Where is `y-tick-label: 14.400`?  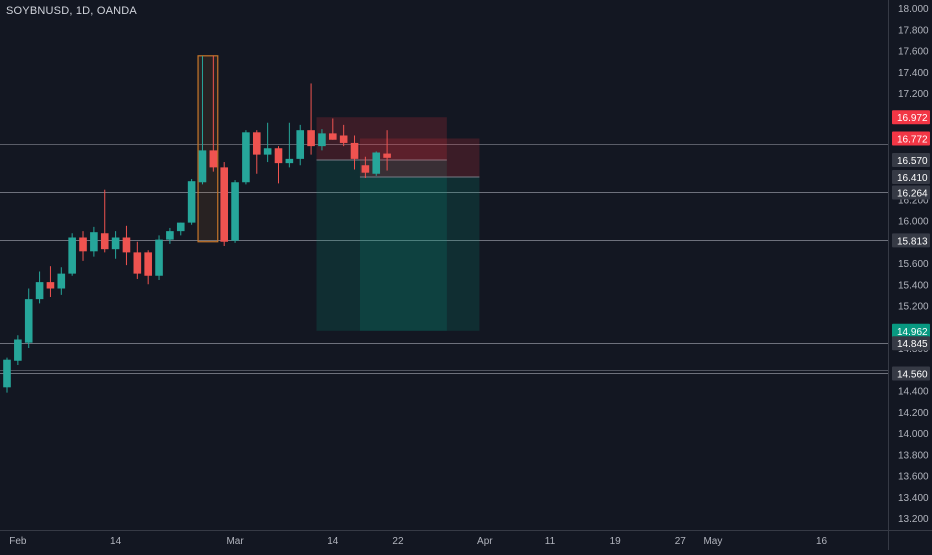
y-tick-label: 14.400 is located at coordinates (913, 392).